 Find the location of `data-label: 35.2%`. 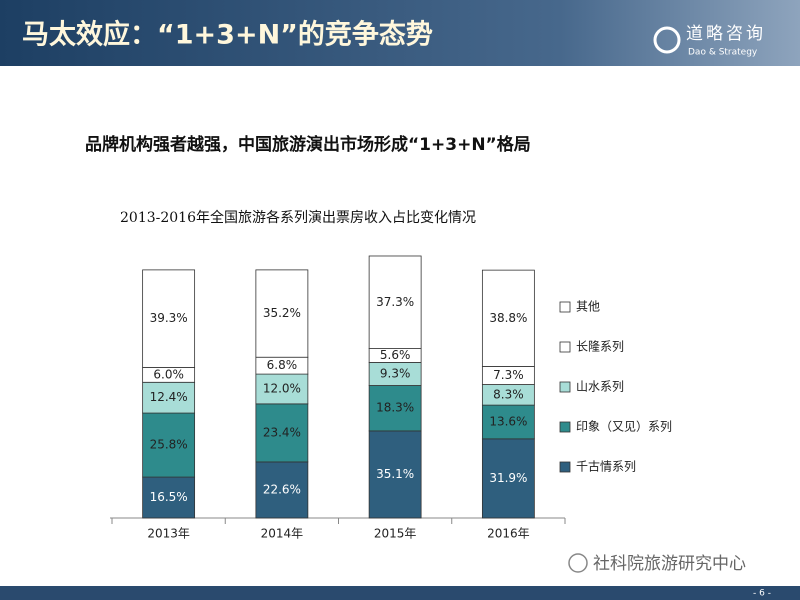

data-label: 35.2% is located at coordinates (282, 313).